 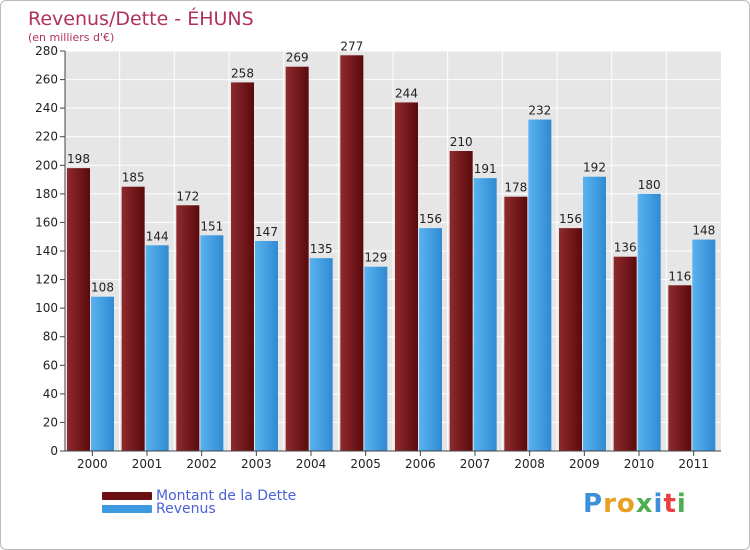 What do you see at coordinates (625, 248) in the screenshot?
I see `data-label-dette: 136` at bounding box center [625, 248].